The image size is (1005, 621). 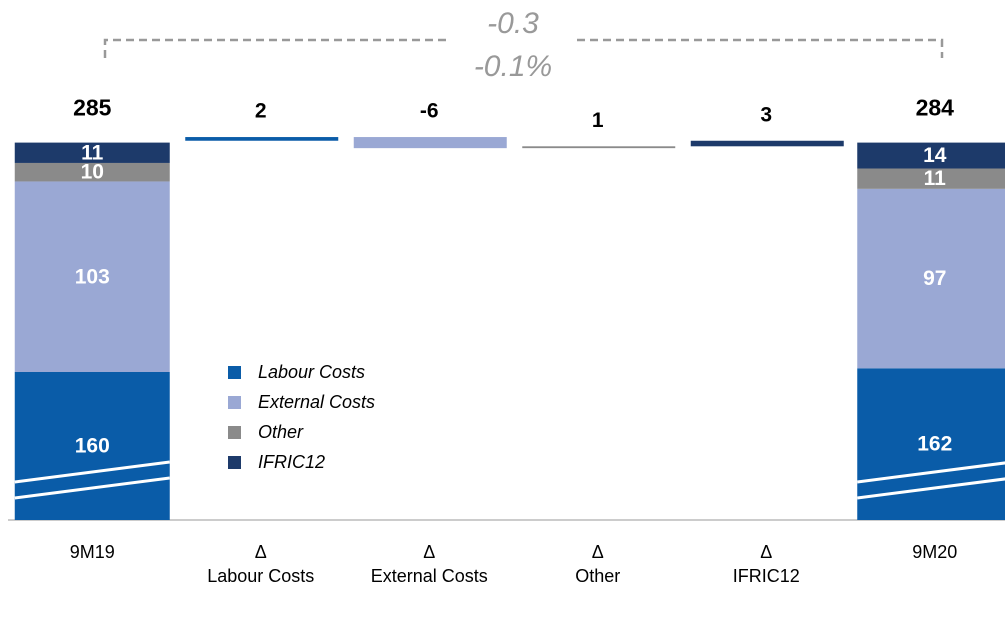 What do you see at coordinates (316, 402) in the screenshot?
I see `legend-label: External Costs` at bounding box center [316, 402].